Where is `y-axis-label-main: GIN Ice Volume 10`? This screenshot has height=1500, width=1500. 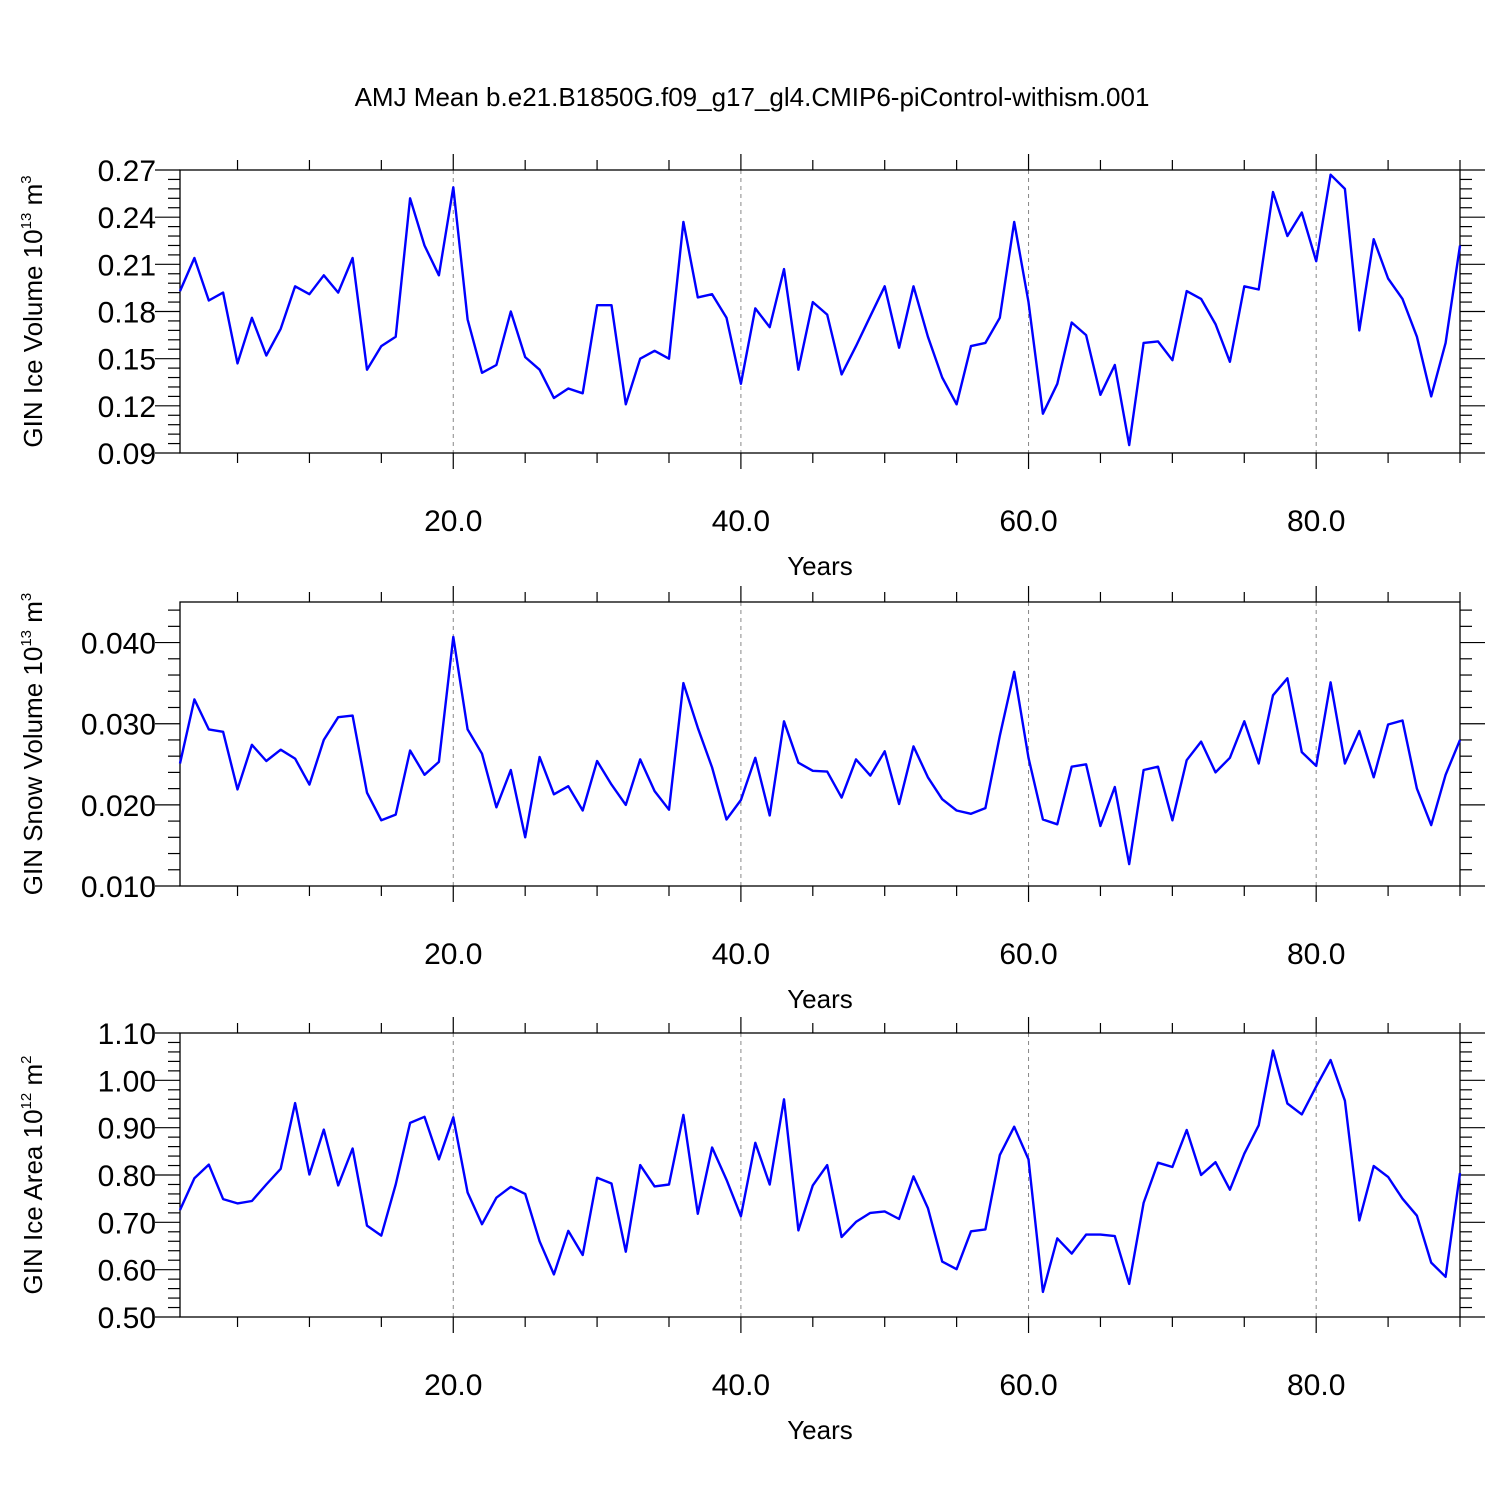 y-axis-label-main: GIN Ice Volume 10 is located at coordinates (33, 338).